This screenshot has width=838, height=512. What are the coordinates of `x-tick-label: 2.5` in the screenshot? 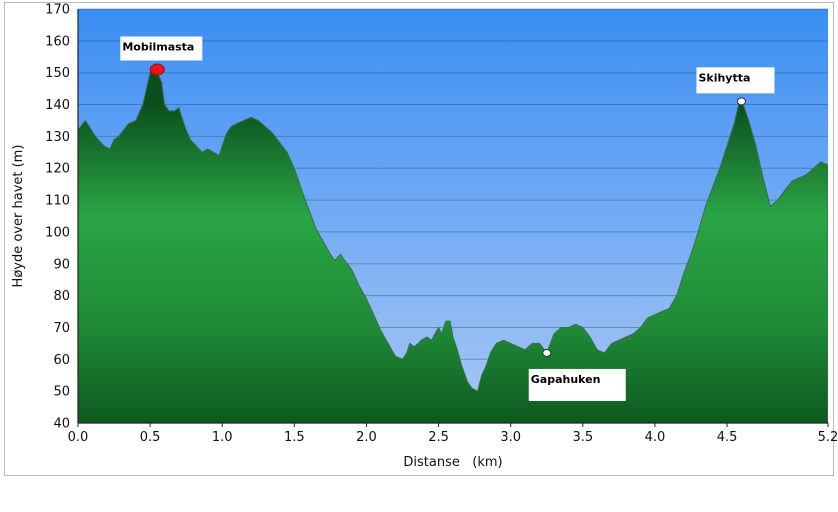 It's located at (438, 437).